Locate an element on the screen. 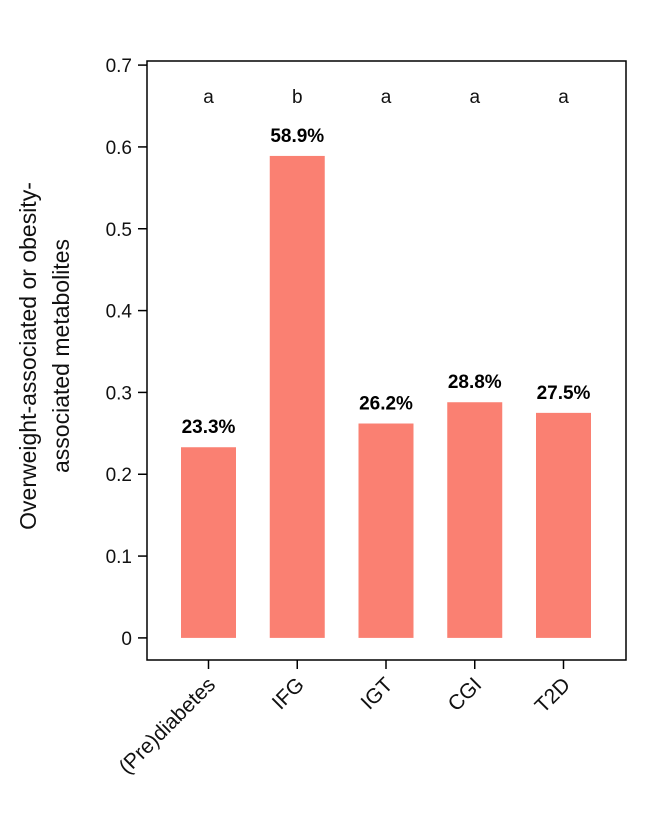  significance-letter-0: a is located at coordinates (208, 97).